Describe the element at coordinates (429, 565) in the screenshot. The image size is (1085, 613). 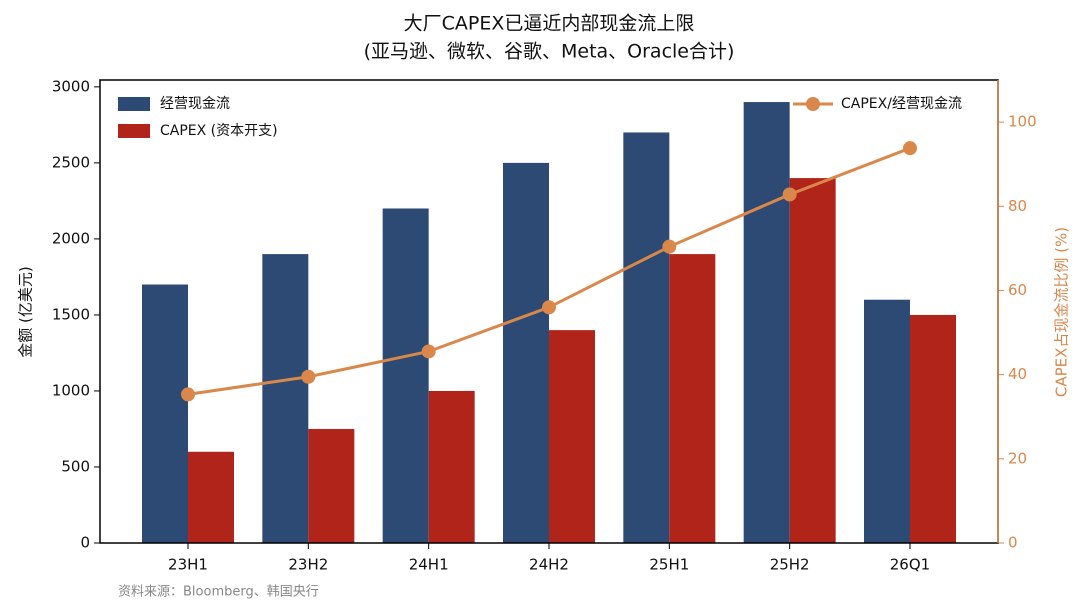
I see `x-tick-label: 24H1` at that location.